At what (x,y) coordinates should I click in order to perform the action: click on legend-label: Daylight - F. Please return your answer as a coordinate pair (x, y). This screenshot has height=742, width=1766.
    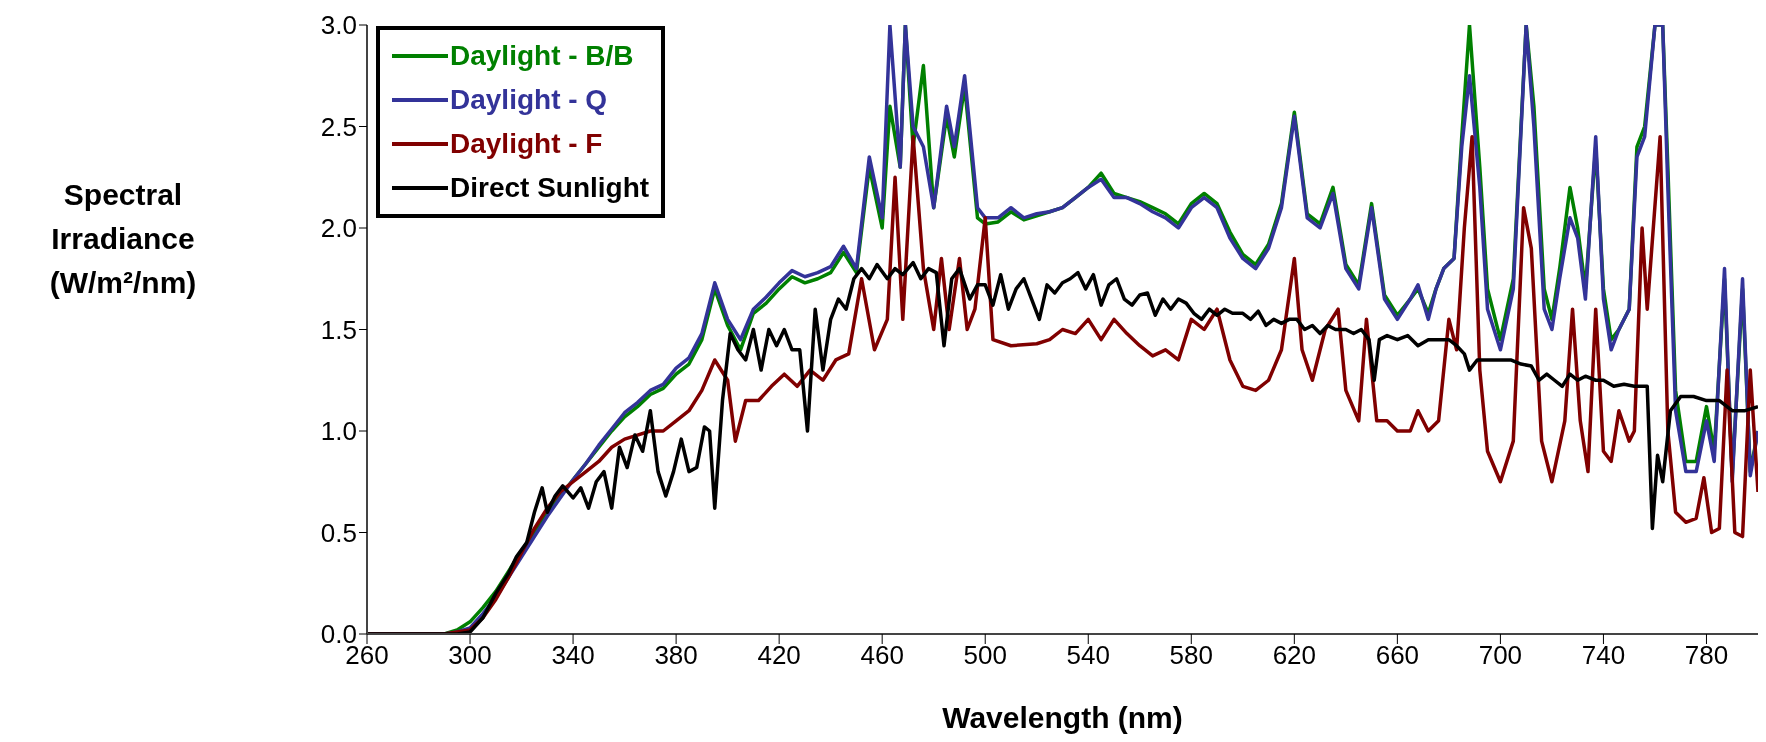
    Looking at the image, I should click on (526, 144).